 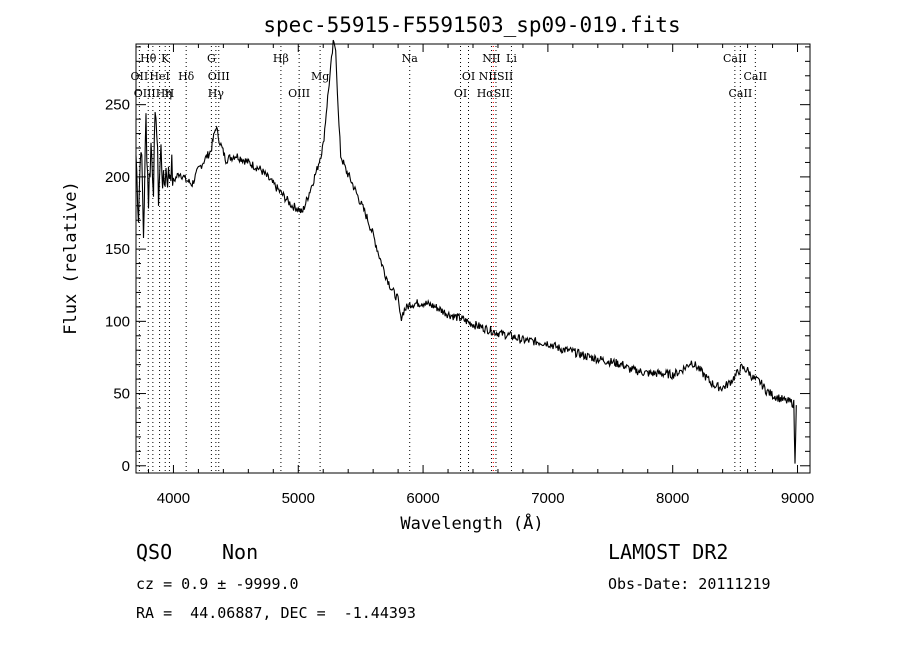 What do you see at coordinates (496, 76) in the screenshot?
I see `line-marker-label: NIISII` at bounding box center [496, 76].